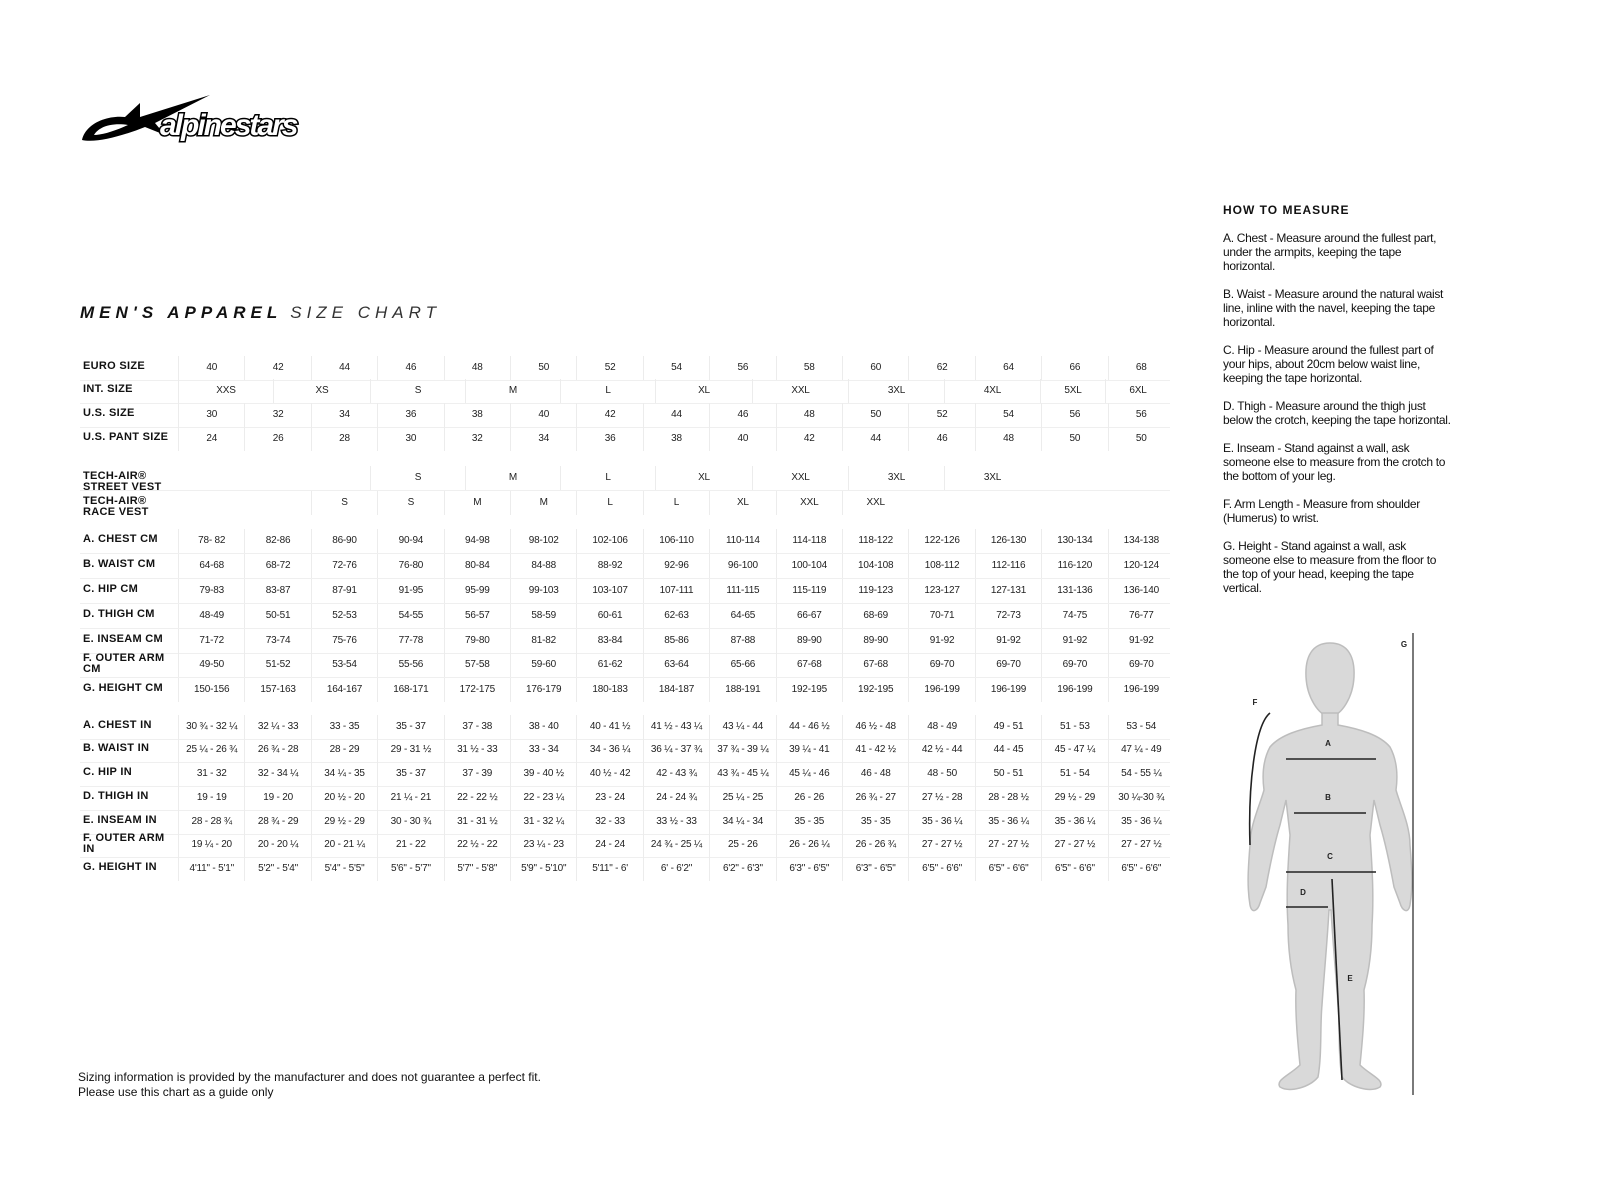 The height and width of the screenshot is (1200, 1600). What do you see at coordinates (123, 688) in the screenshot?
I see `row-label: G. HEIGHT CM` at bounding box center [123, 688].